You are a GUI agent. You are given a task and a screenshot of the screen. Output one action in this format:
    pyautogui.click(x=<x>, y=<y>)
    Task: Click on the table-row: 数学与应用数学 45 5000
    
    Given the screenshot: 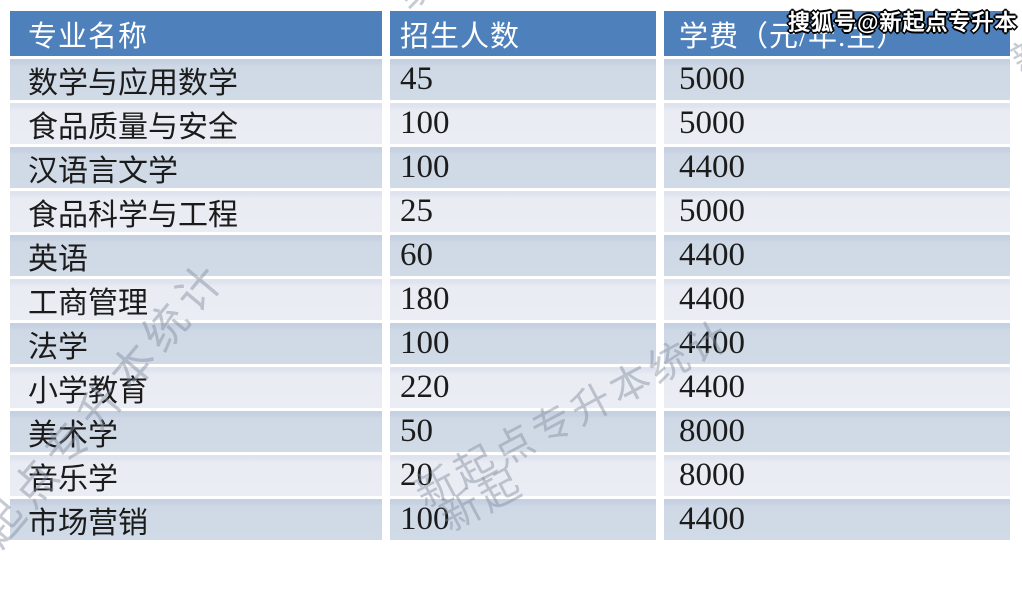 What is the action you would take?
    pyautogui.click(x=510, y=79)
    